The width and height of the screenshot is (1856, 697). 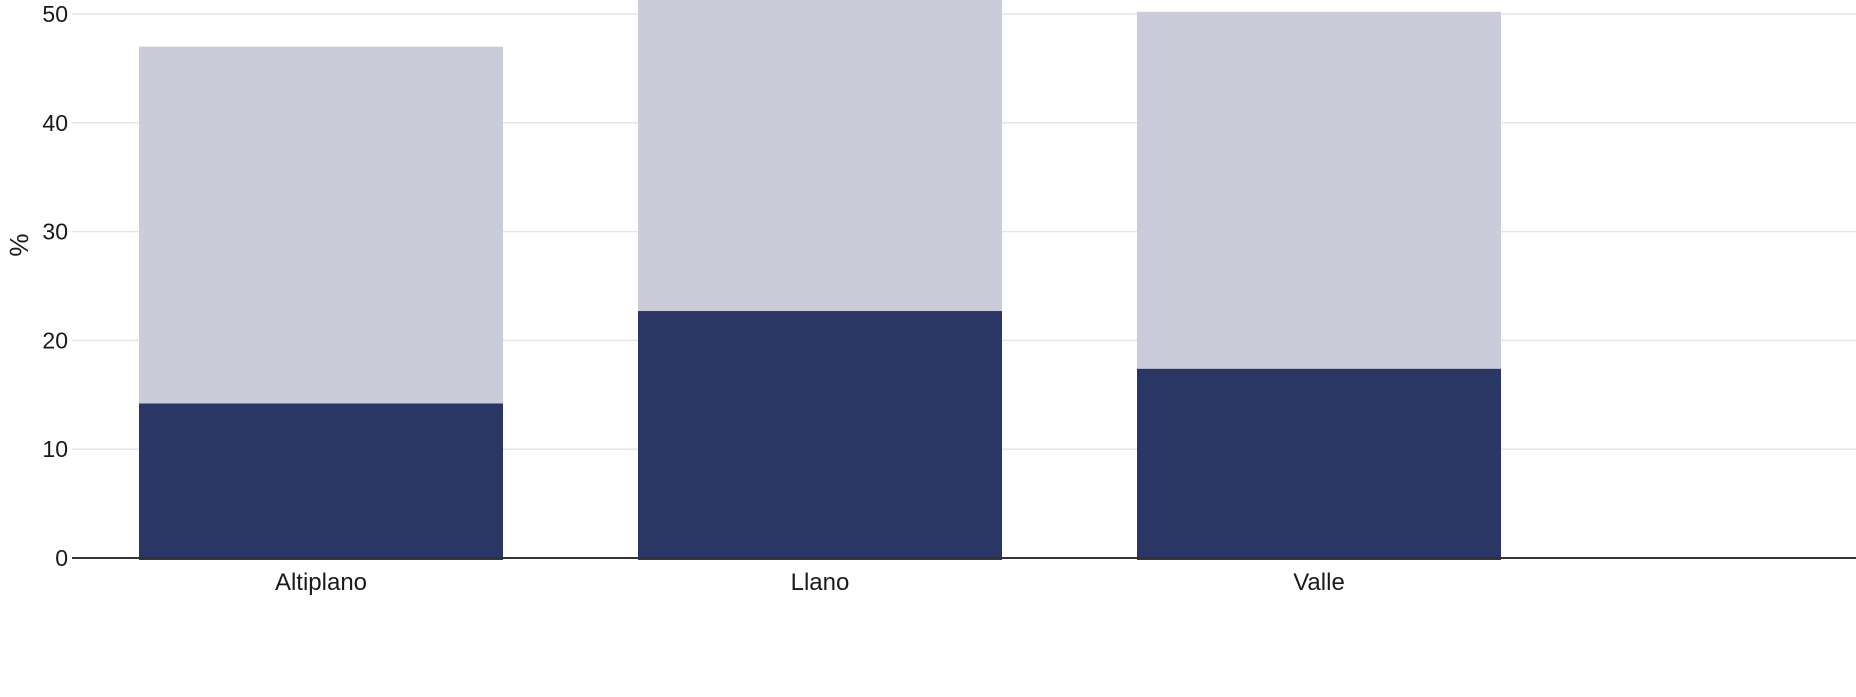 What do you see at coordinates (55, 449) in the screenshot?
I see `y-tick-label: 10` at bounding box center [55, 449].